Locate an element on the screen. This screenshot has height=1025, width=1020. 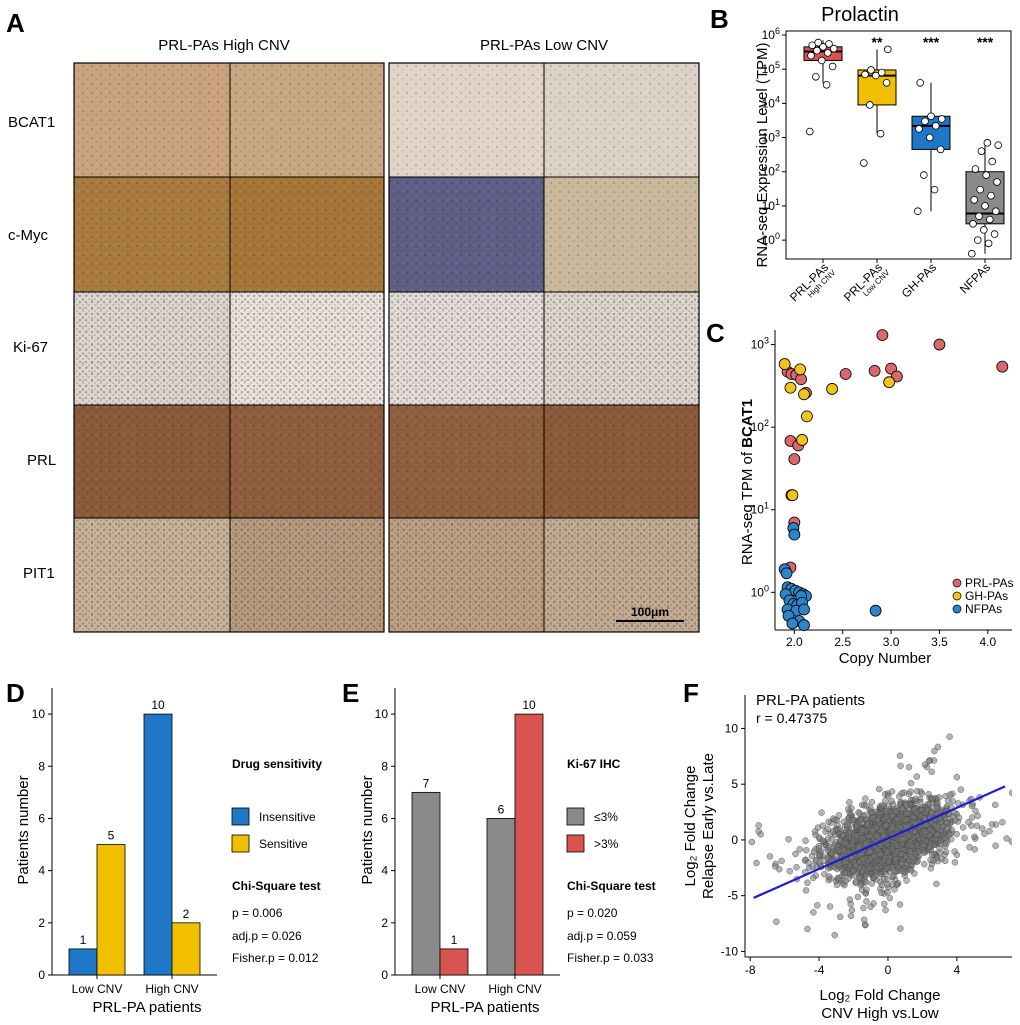
chart-e-chart-ytick-label-0: 0 is located at coordinates (384, 975).